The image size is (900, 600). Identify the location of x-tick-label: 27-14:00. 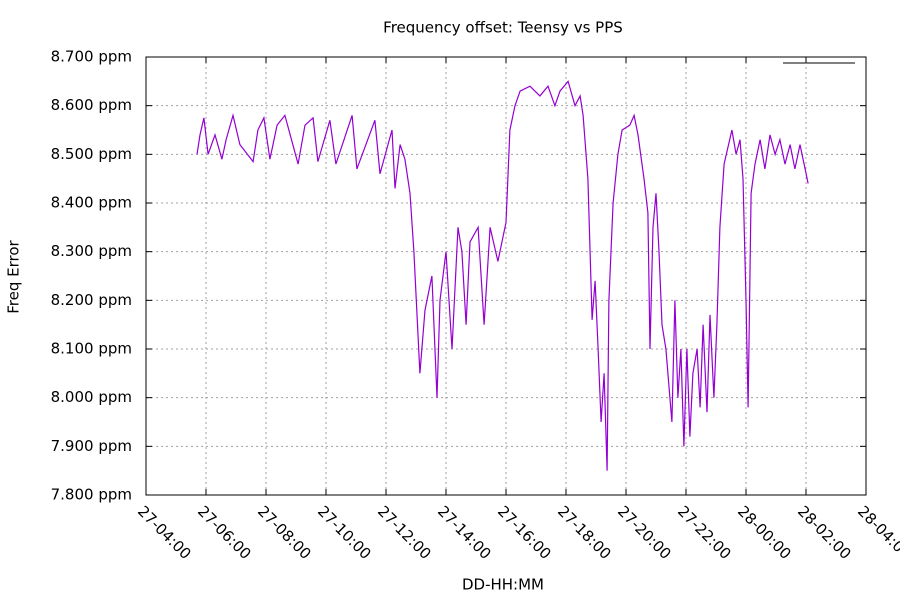
(464, 532).